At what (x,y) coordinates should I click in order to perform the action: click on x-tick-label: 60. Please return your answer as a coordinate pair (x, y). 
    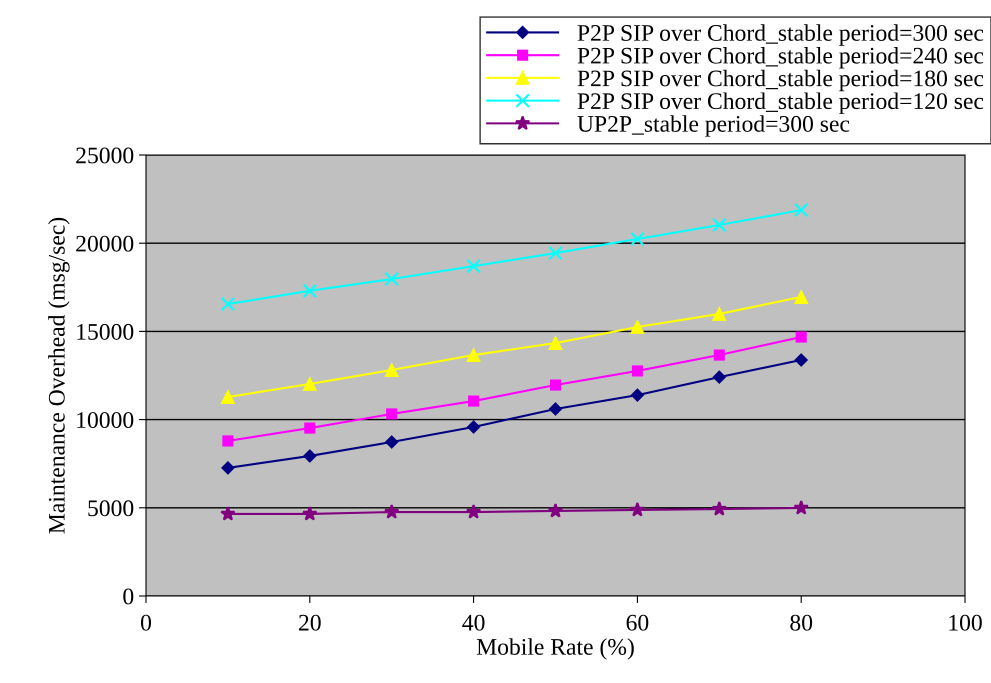
    Looking at the image, I should click on (637, 622).